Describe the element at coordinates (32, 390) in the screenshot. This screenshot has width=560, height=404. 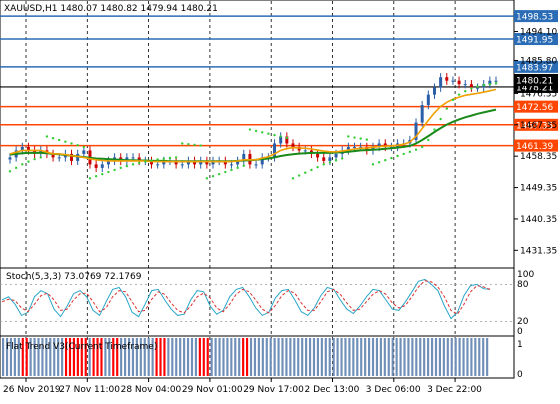
I see `time-label: 26 Nov 2019` at that location.